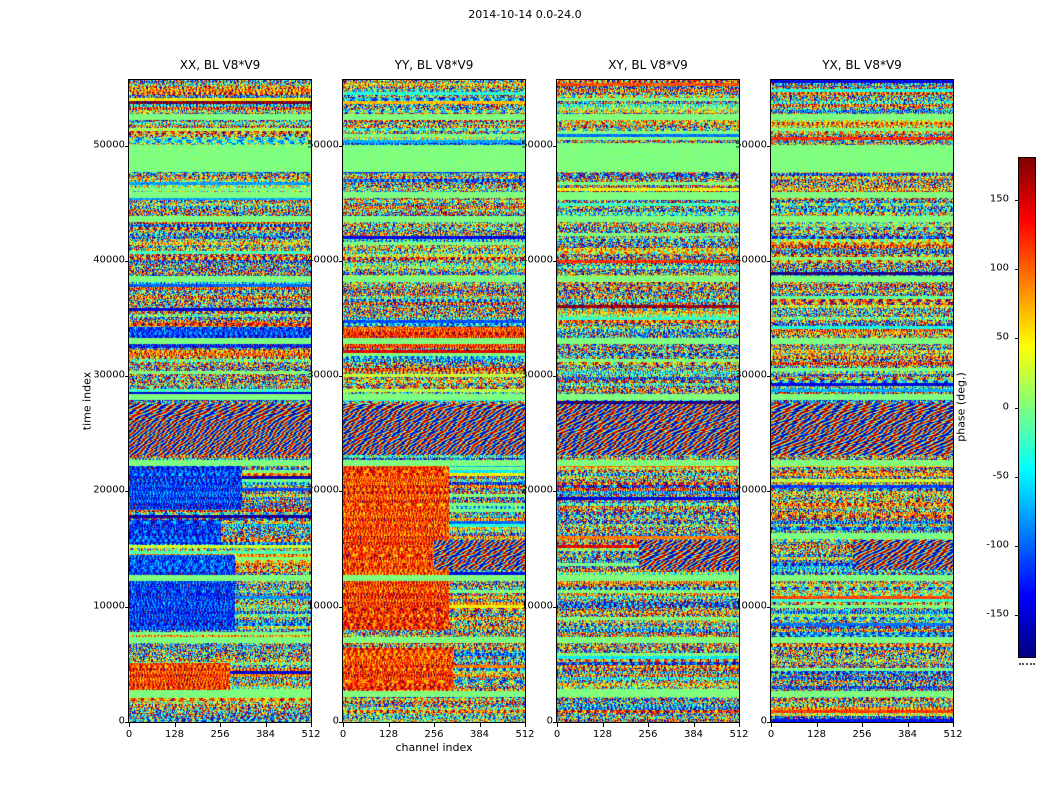  I want to click on colorbar-tick-label: -150, so click(997, 614).